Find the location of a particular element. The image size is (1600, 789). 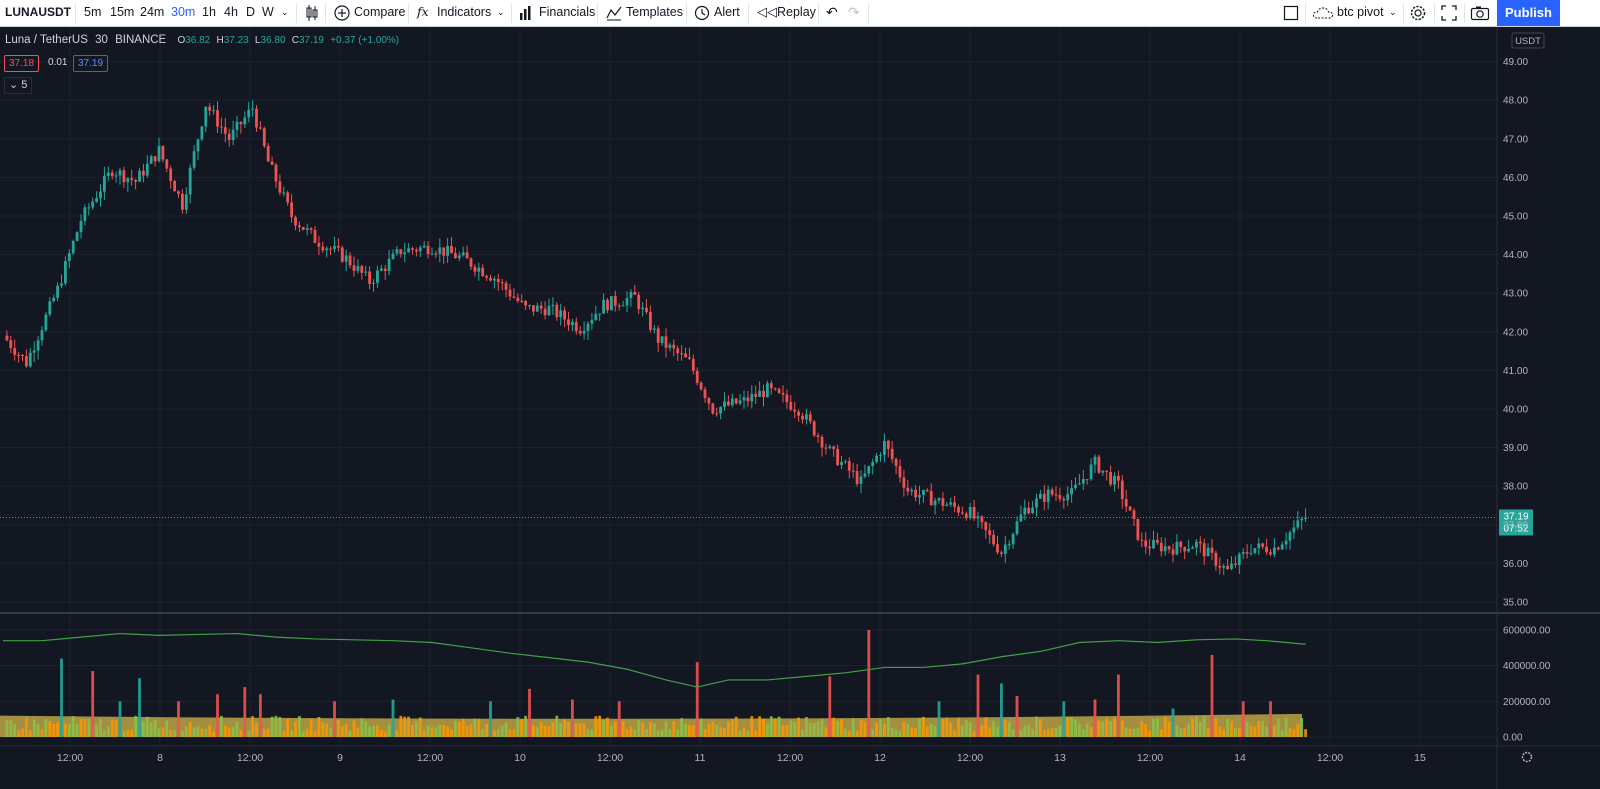

layout-name-button: btc pivot is located at coordinates (1360, 12).